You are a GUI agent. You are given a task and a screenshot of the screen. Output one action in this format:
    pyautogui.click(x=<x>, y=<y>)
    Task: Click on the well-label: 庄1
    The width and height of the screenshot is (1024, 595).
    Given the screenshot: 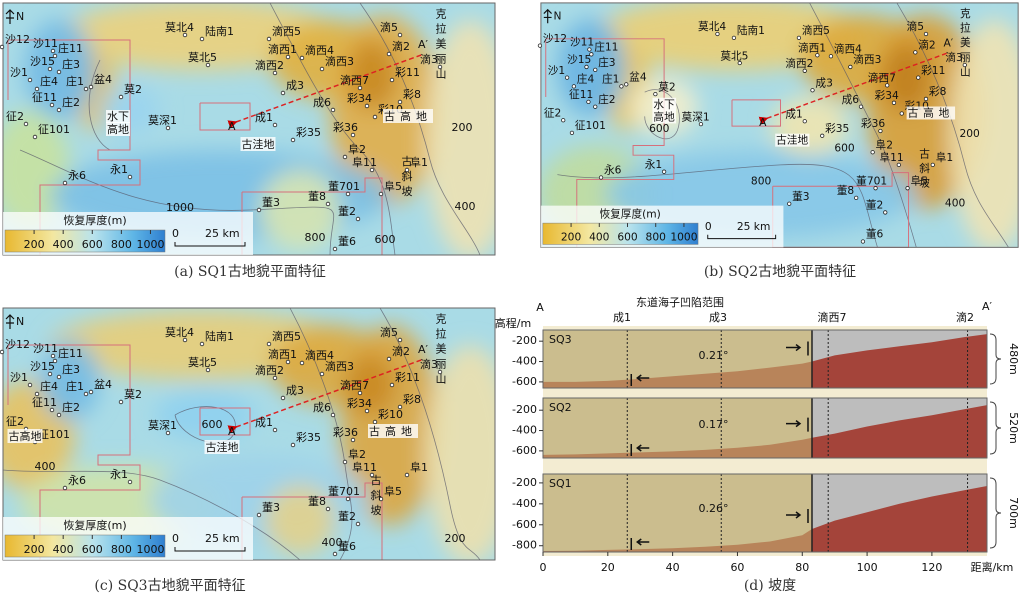 What is the action you would take?
    pyautogui.click(x=75, y=81)
    